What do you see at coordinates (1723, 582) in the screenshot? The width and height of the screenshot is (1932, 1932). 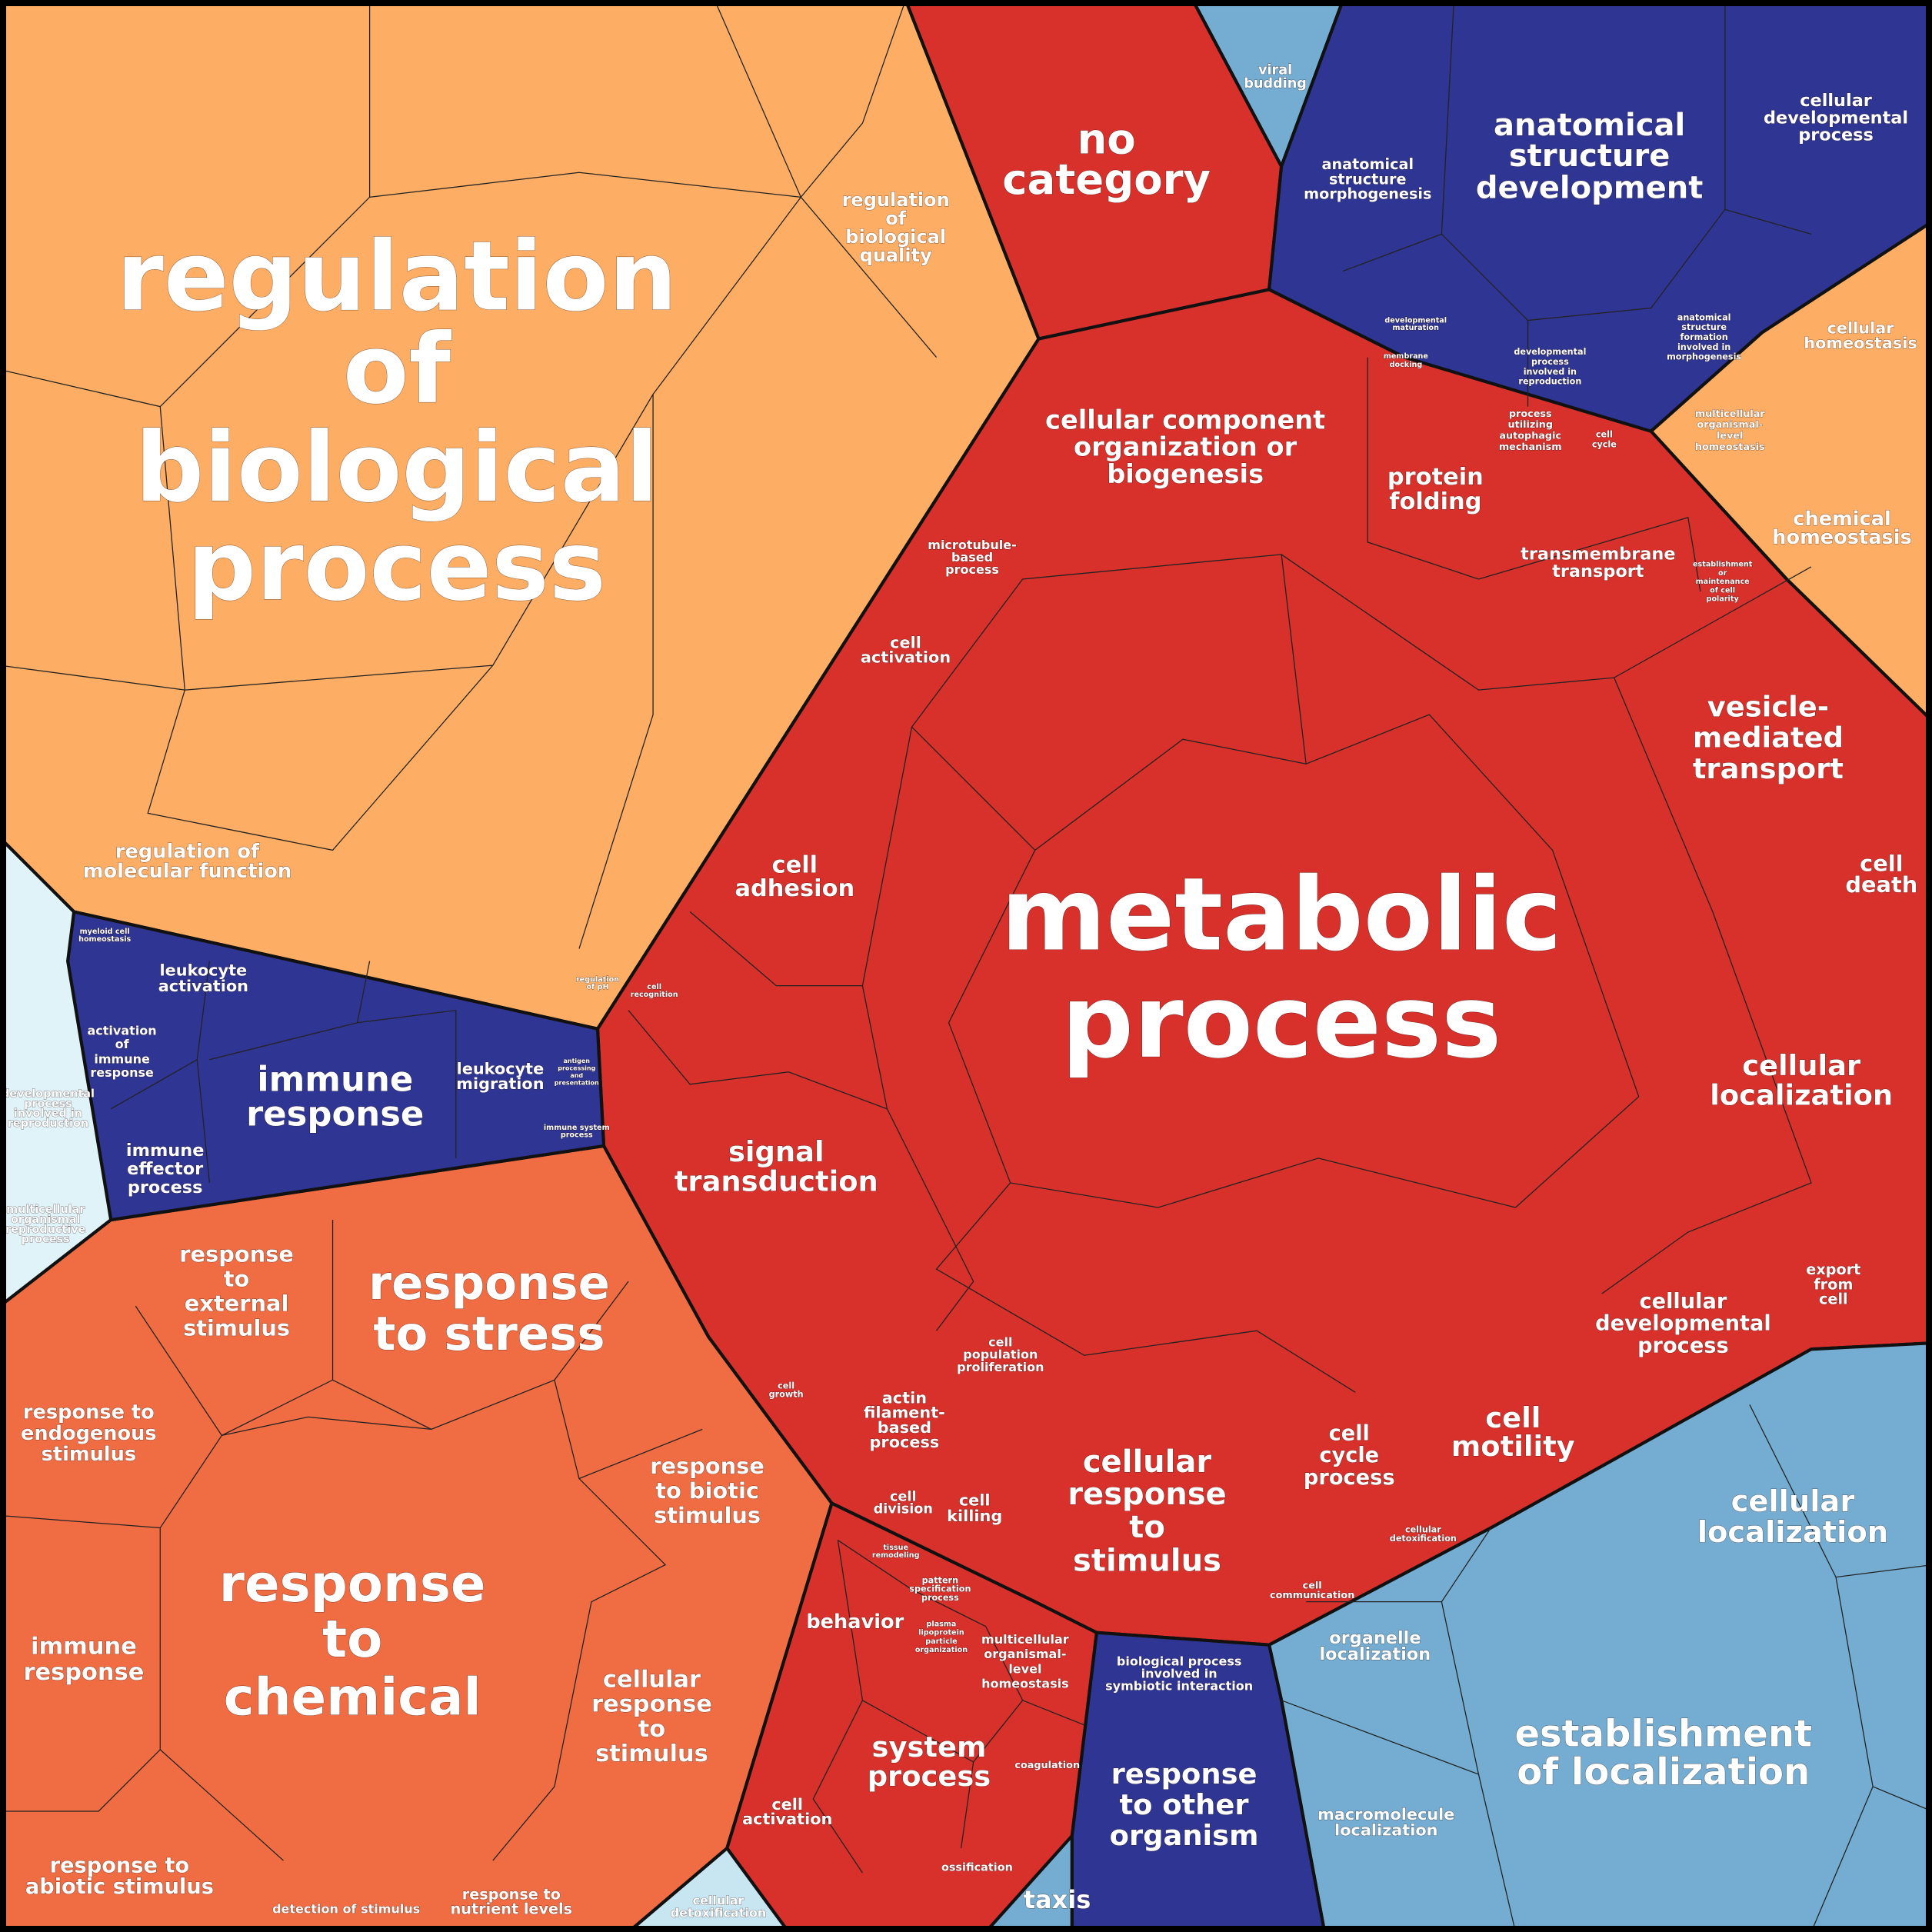 I see `cell-label: maintenance` at bounding box center [1723, 582].